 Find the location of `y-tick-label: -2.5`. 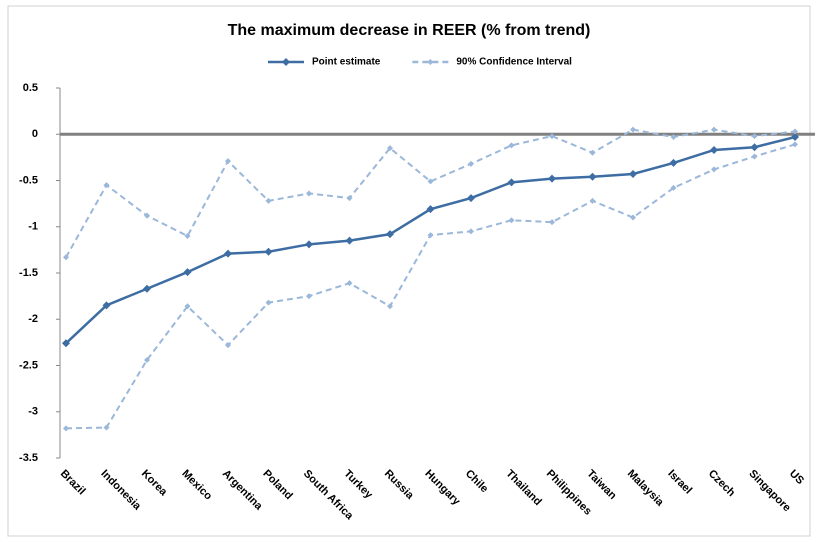

y-tick-label: -2.5 is located at coordinates (28, 365).